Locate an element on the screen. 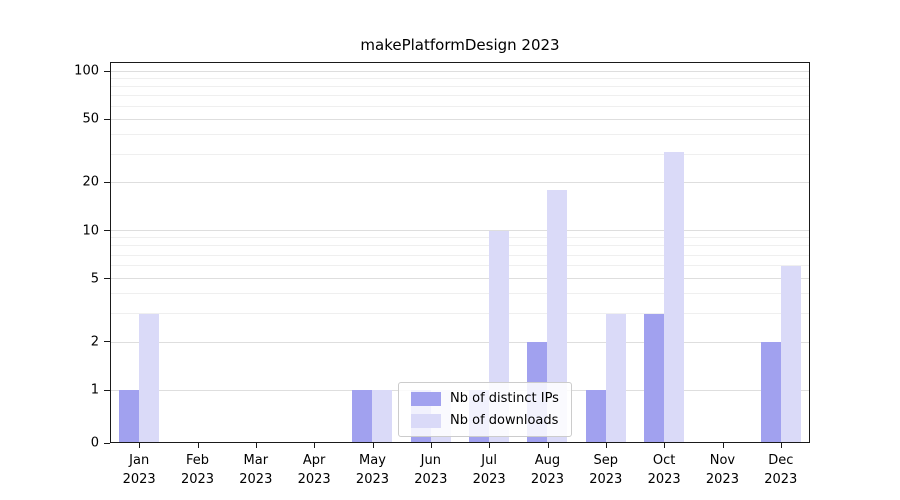 This screenshot has width=900, height=500. y-tick-label-50: 50 is located at coordinates (90, 119).